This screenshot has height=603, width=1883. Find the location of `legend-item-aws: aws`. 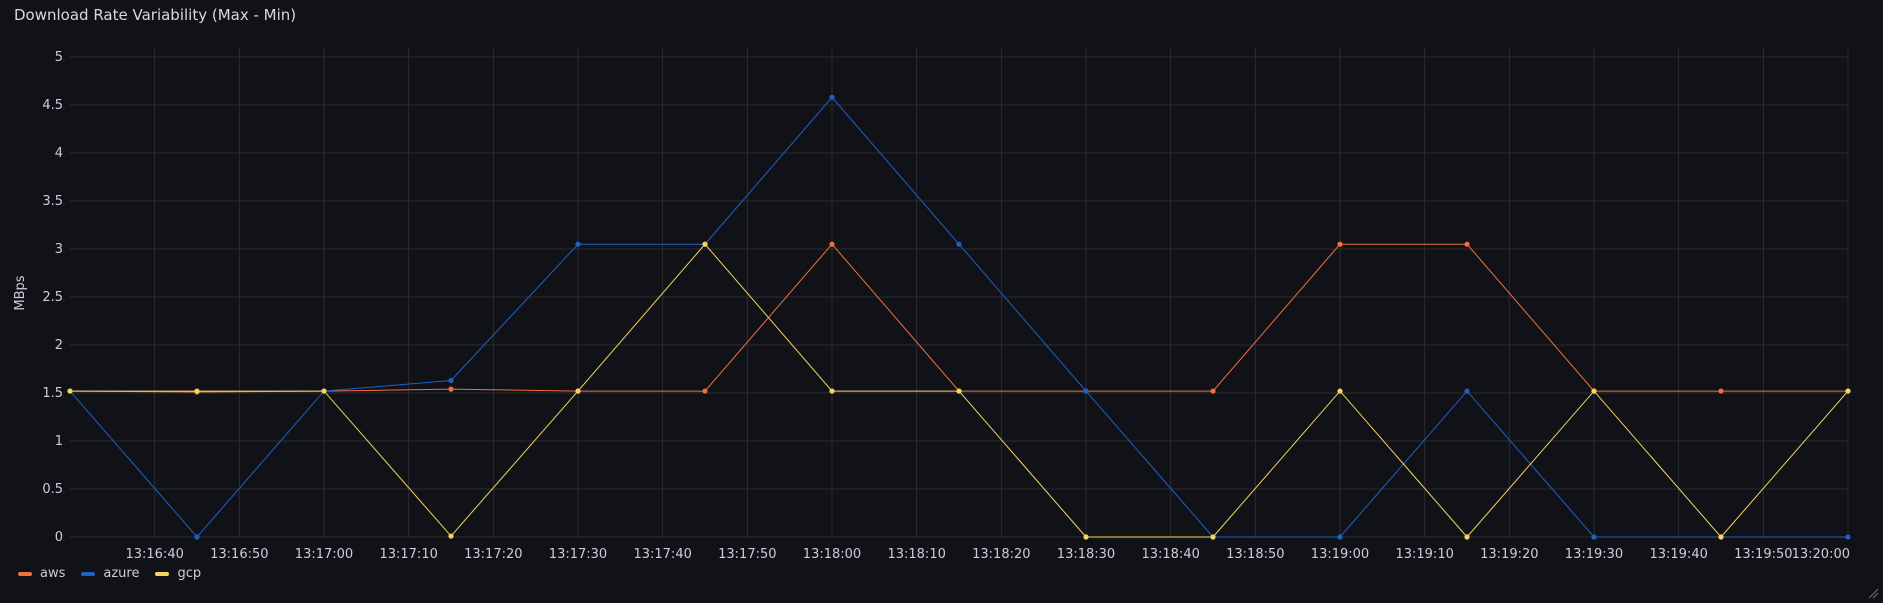

legend-item-aws: aws is located at coordinates (41, 573).